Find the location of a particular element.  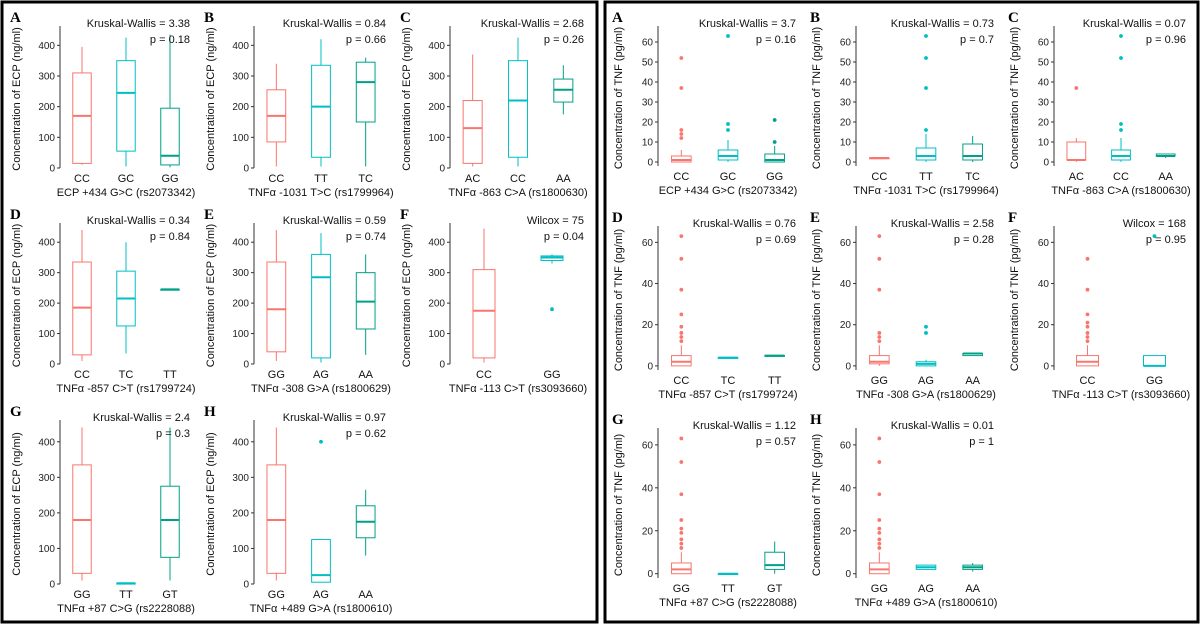

ecp-panel-b-group-cc: CC is located at coordinates (276, 124).